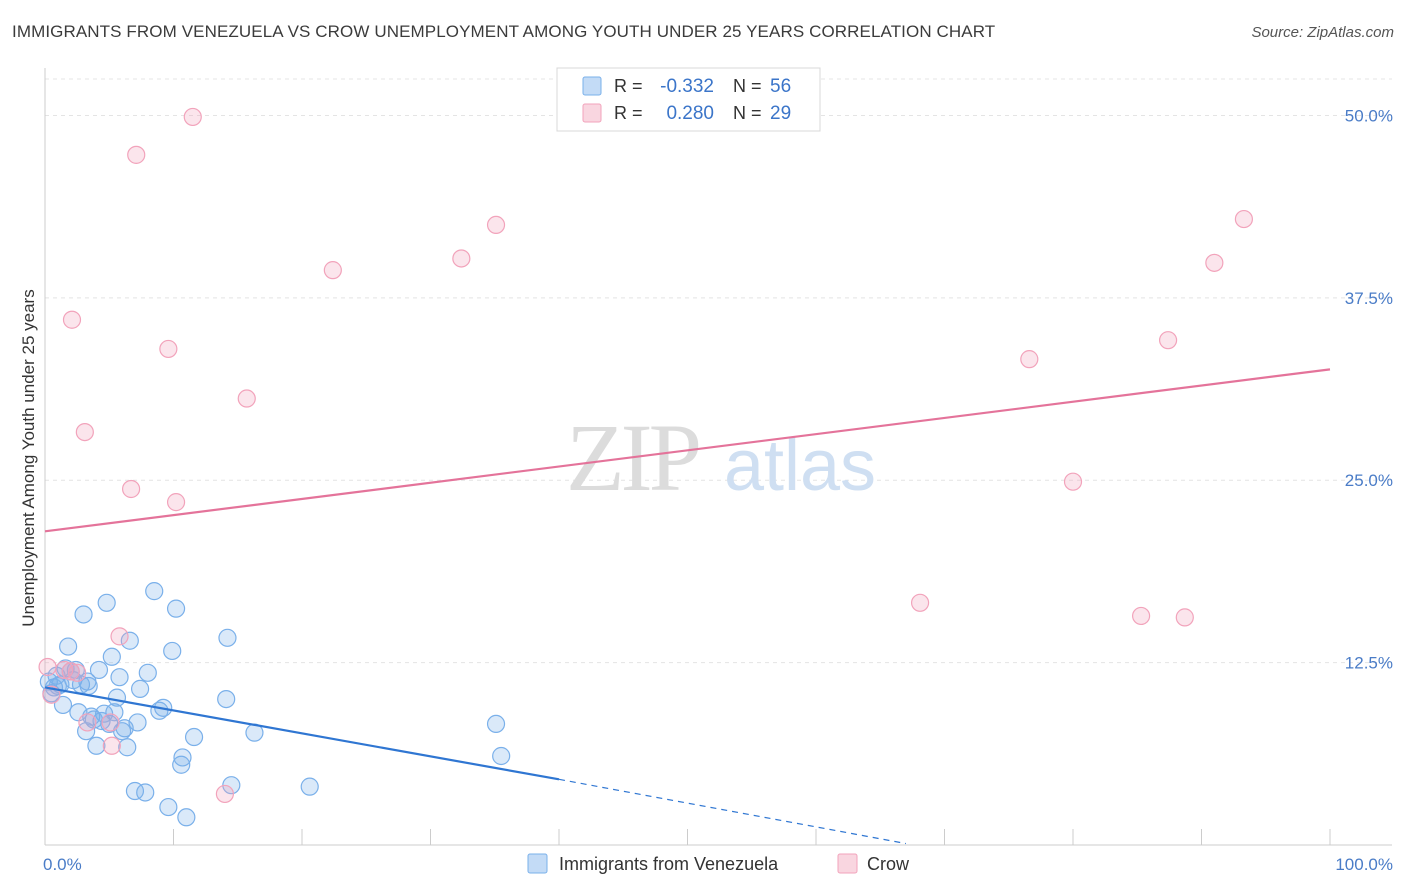 Image resolution: width=1406 pixels, height=892 pixels. I want to click on r-value: -0.332, so click(687, 86).